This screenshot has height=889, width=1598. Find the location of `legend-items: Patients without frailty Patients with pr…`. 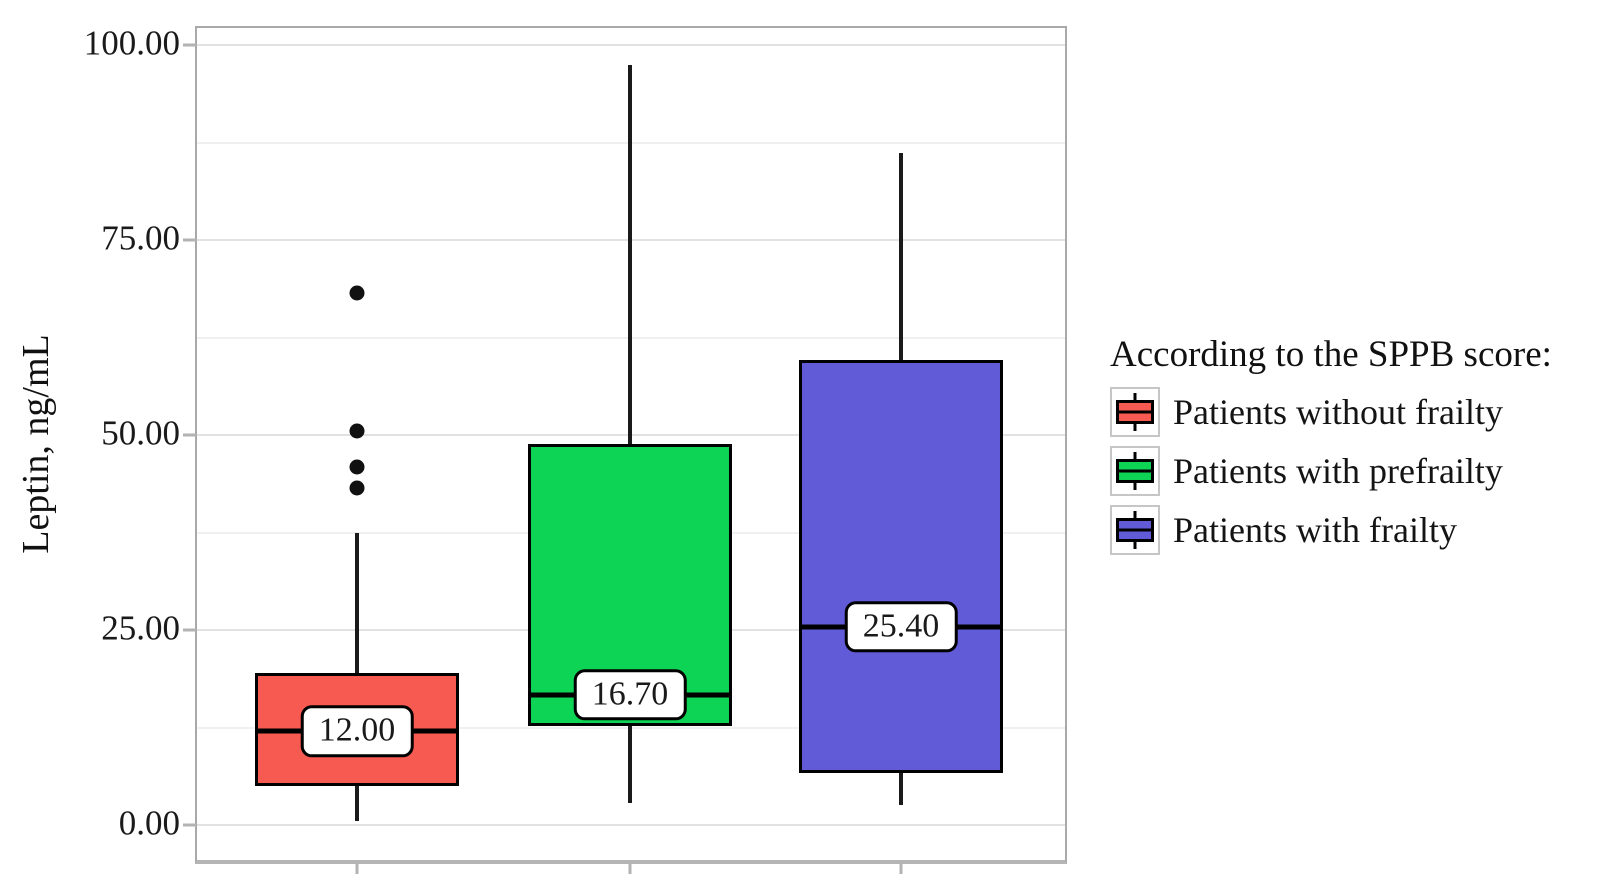

legend-items: Patients without frailty Patients with pr… is located at coordinates (1346, 471).